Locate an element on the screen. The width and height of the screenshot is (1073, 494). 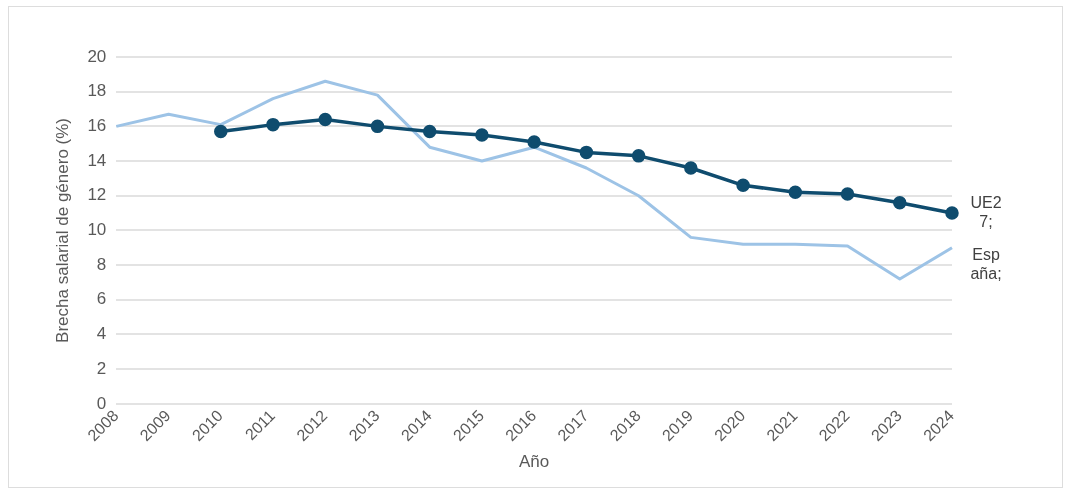
y-tick-label: 4 is located at coordinates (101, 334).